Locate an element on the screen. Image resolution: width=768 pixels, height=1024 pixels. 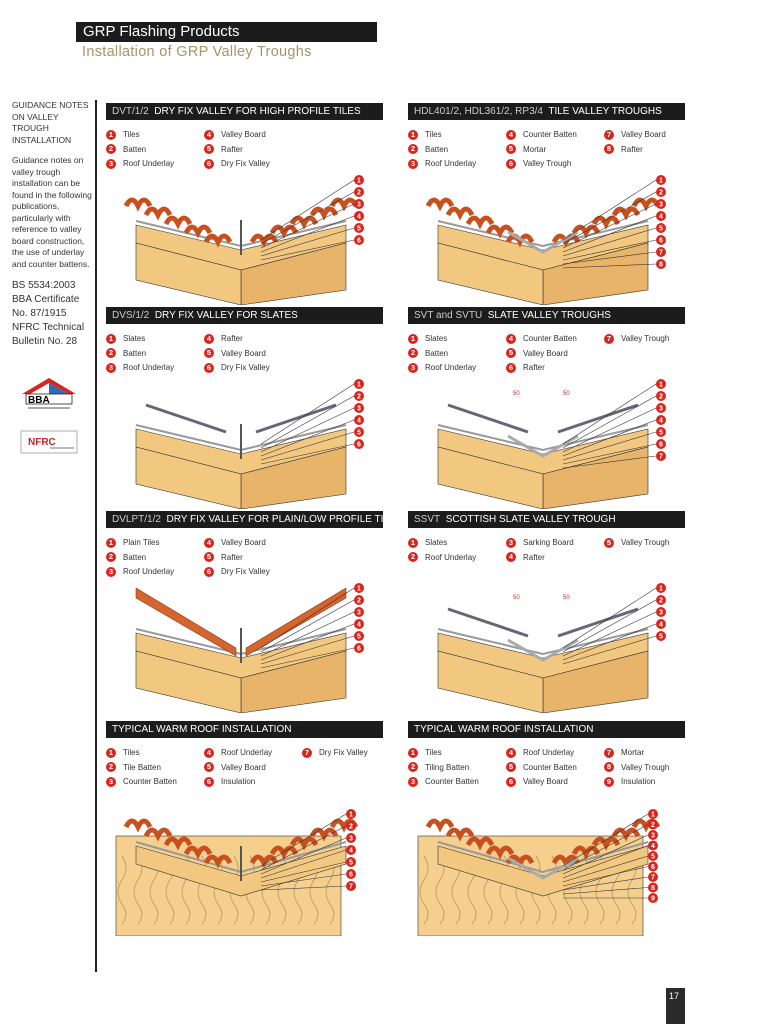
callout-number: 4 is located at coordinates (359, 421).